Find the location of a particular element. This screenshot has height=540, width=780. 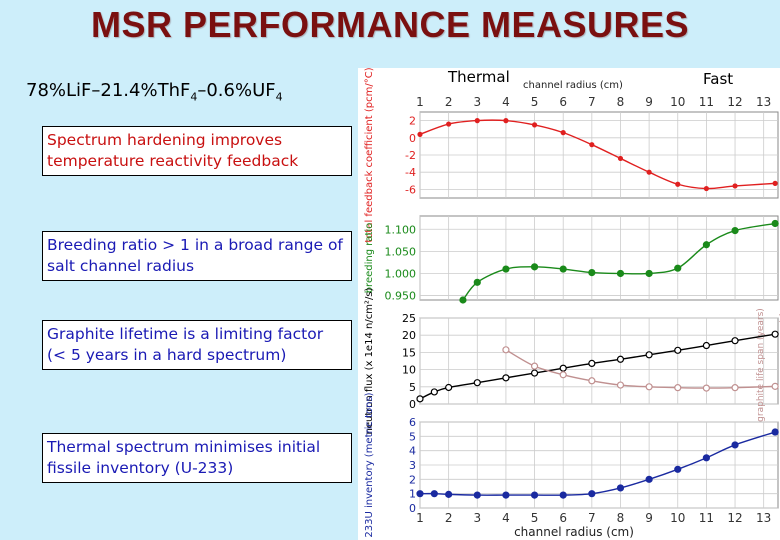

salt-composition-formula: 78%LiF–21.4%ThF4–0.6%UF4 is located at coordinates (154, 92).